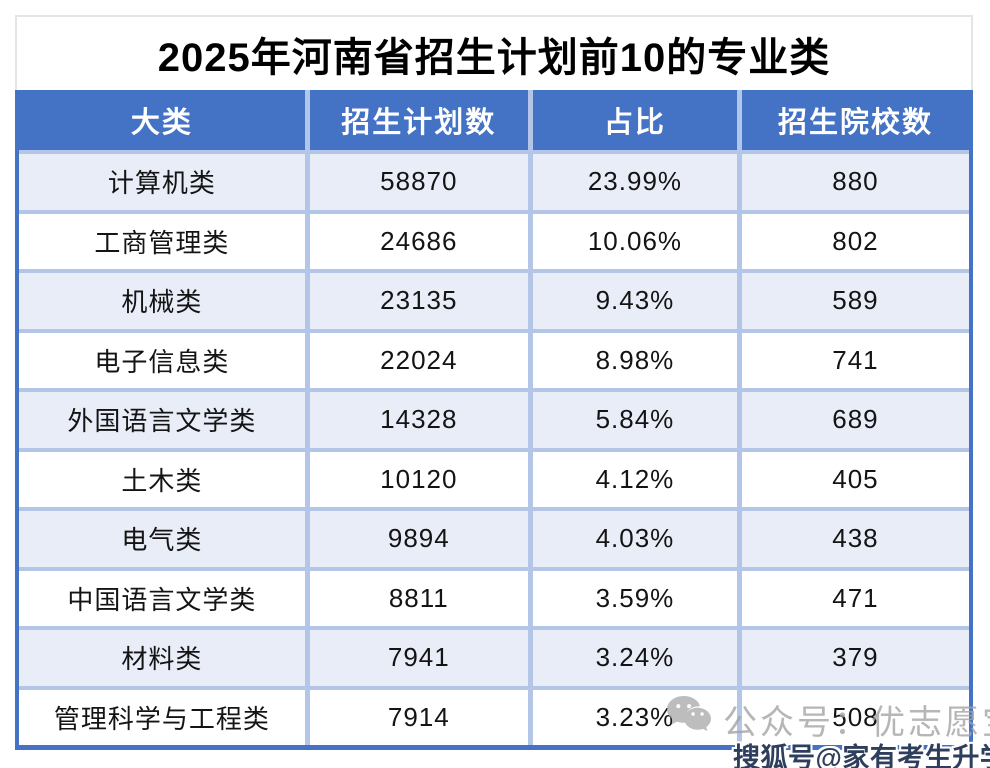 This screenshot has height=768, width=990. I want to click on cell-percentage: 3.59%, so click(637, 598).